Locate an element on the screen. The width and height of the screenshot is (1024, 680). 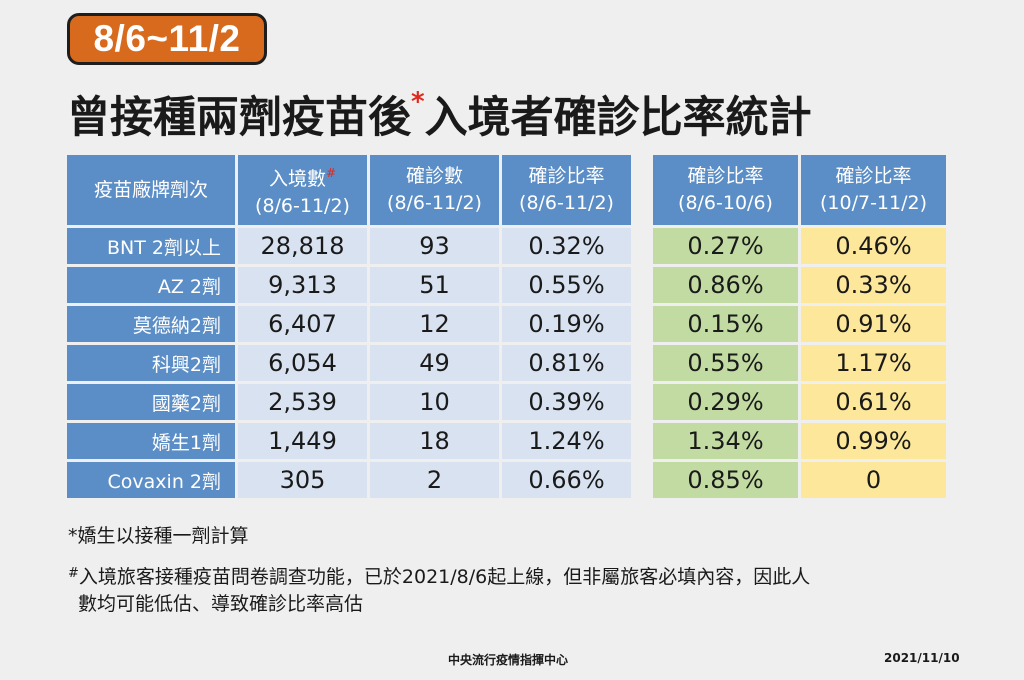
header-rate-label: 確診比率 is located at coordinates (566, 176).